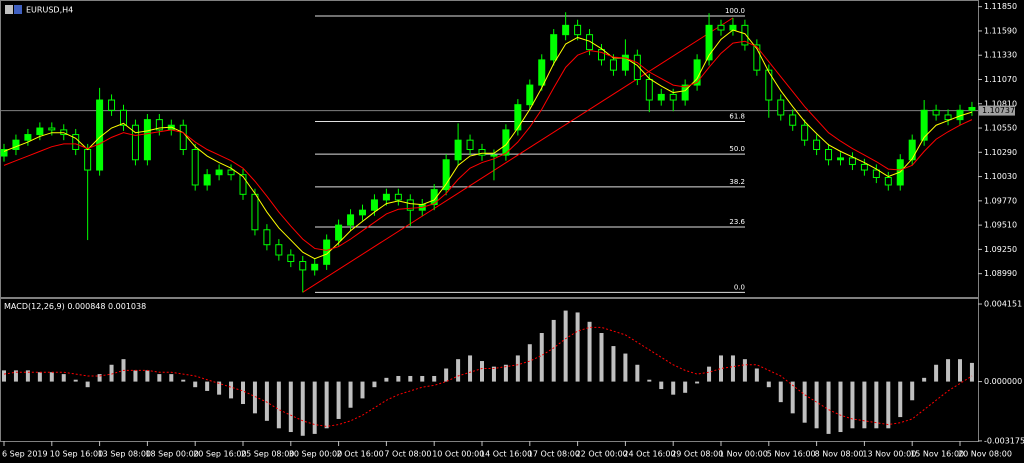  What do you see at coordinates (1000, 79) in the screenshot?
I see `y-tick-label: 1.11070` at bounding box center [1000, 79].